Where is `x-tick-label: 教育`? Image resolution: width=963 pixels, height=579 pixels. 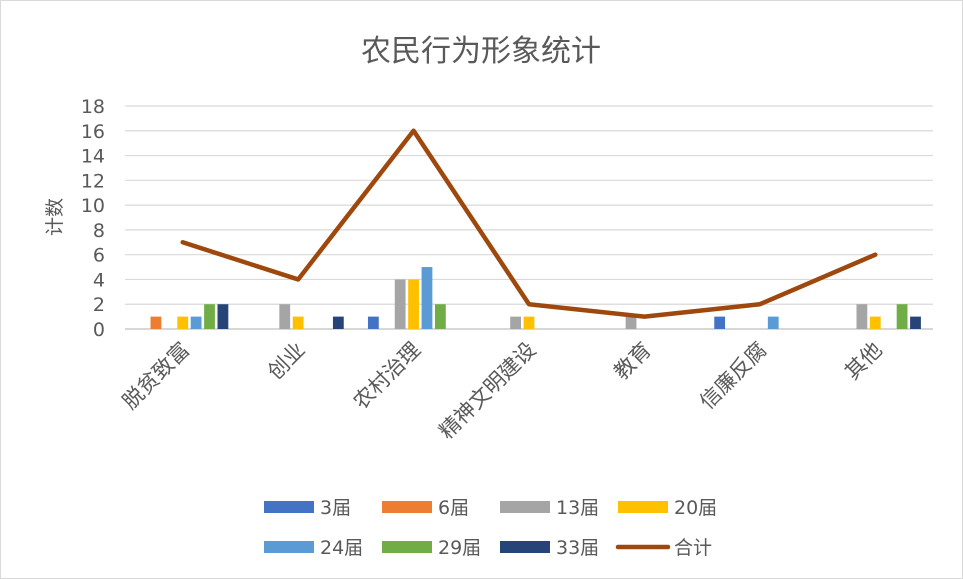
x-tick-label: 教育 is located at coordinates (632, 361).